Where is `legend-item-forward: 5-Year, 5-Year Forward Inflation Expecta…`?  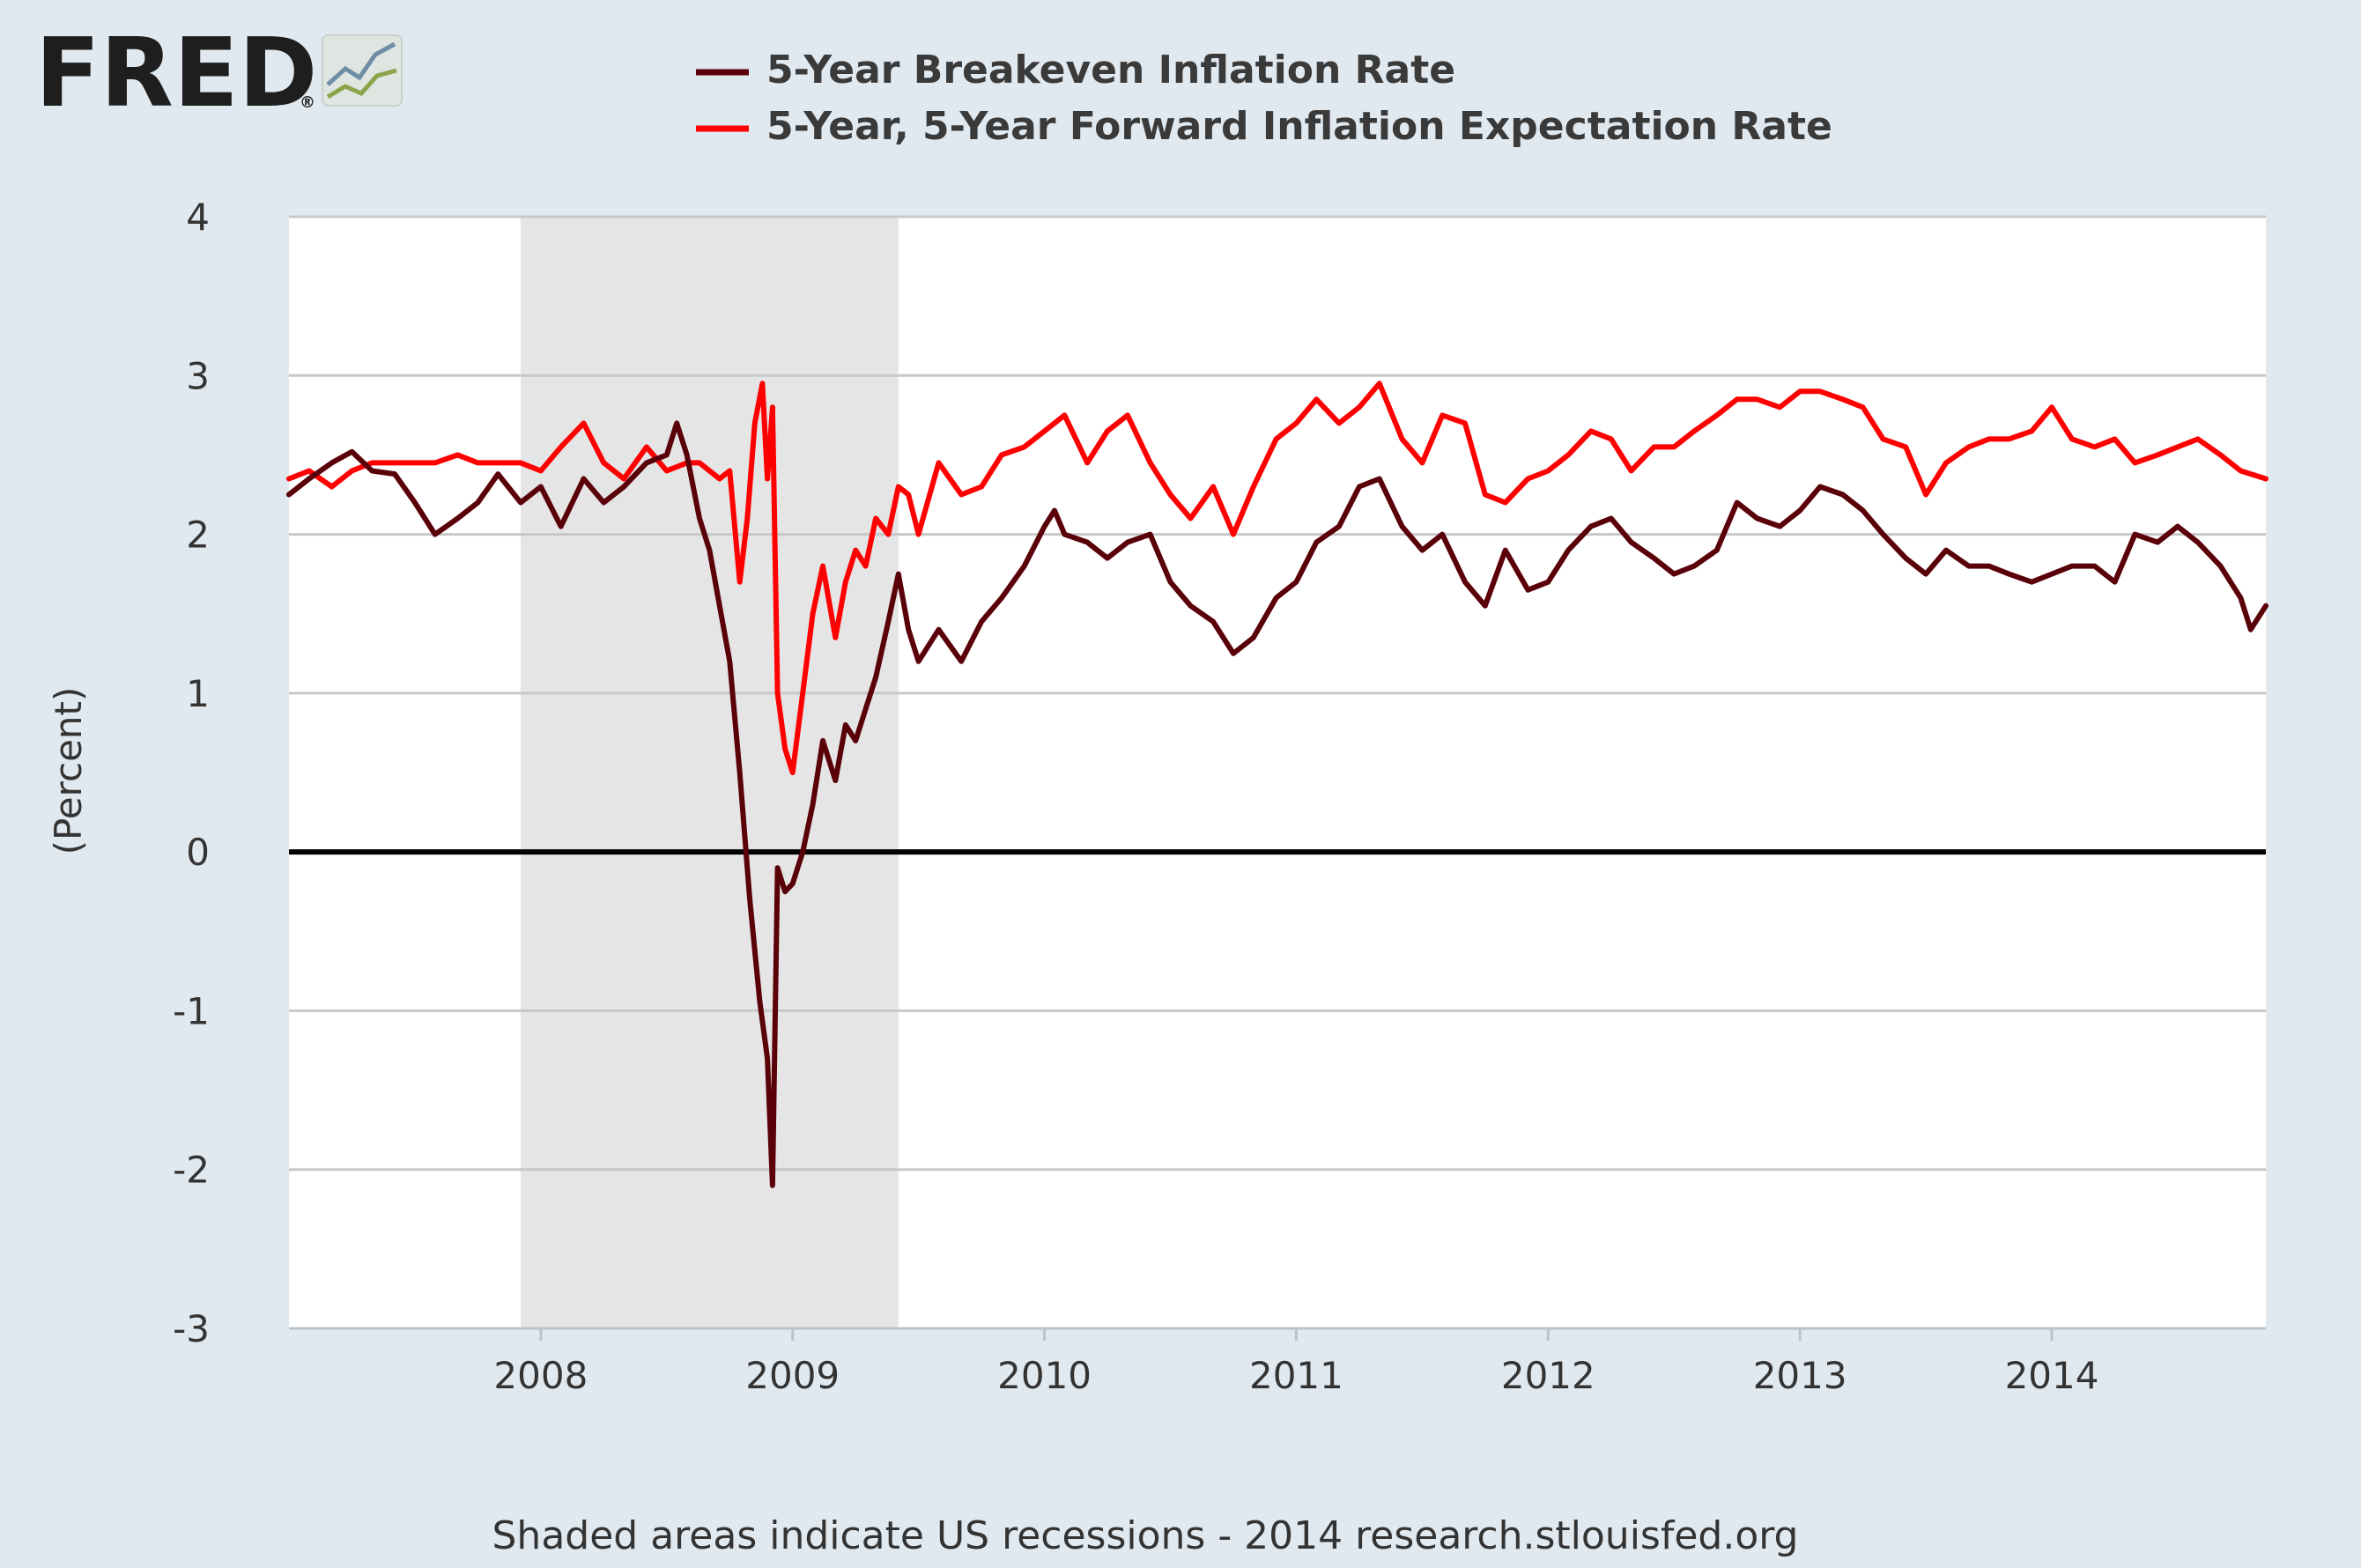 legend-item-forward: 5-Year, 5-Year Forward Inflation Expecta… is located at coordinates (1264, 126).